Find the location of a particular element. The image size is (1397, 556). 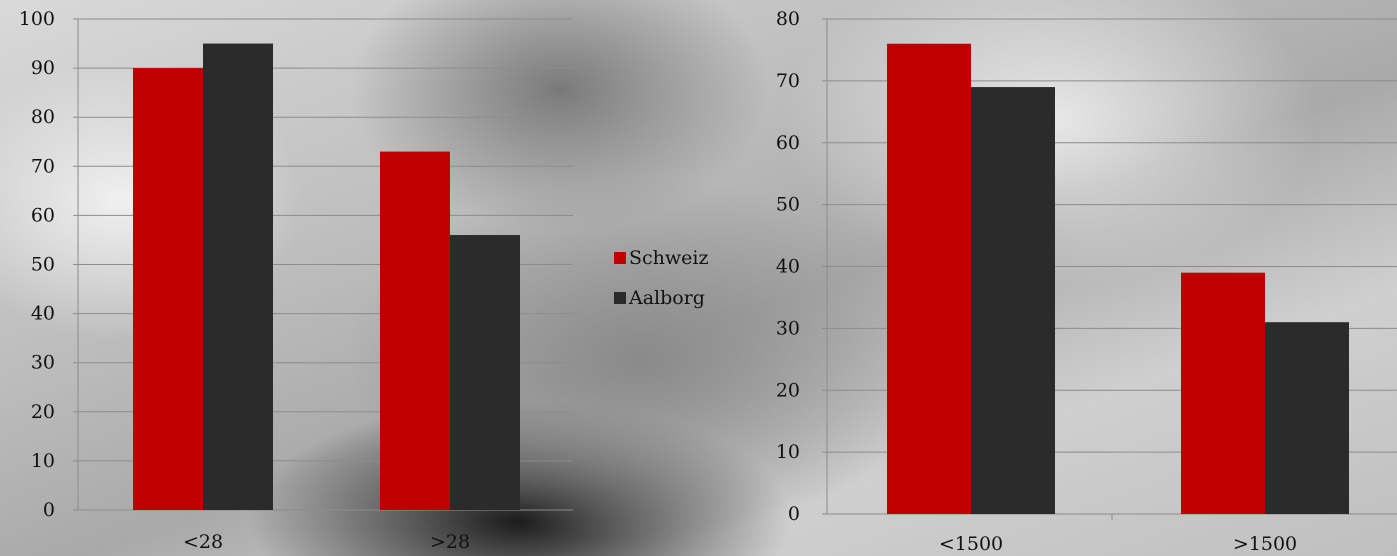

left-y-tick-label: 0 is located at coordinates (49, 510).